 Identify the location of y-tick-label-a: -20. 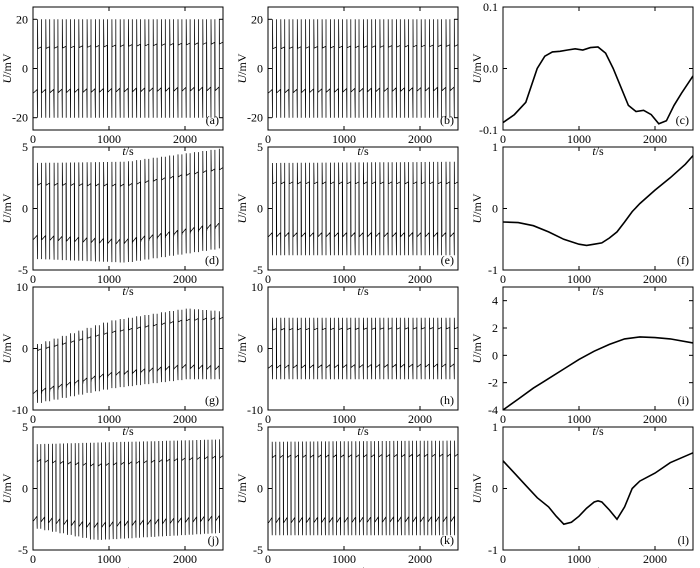
(20, 118).